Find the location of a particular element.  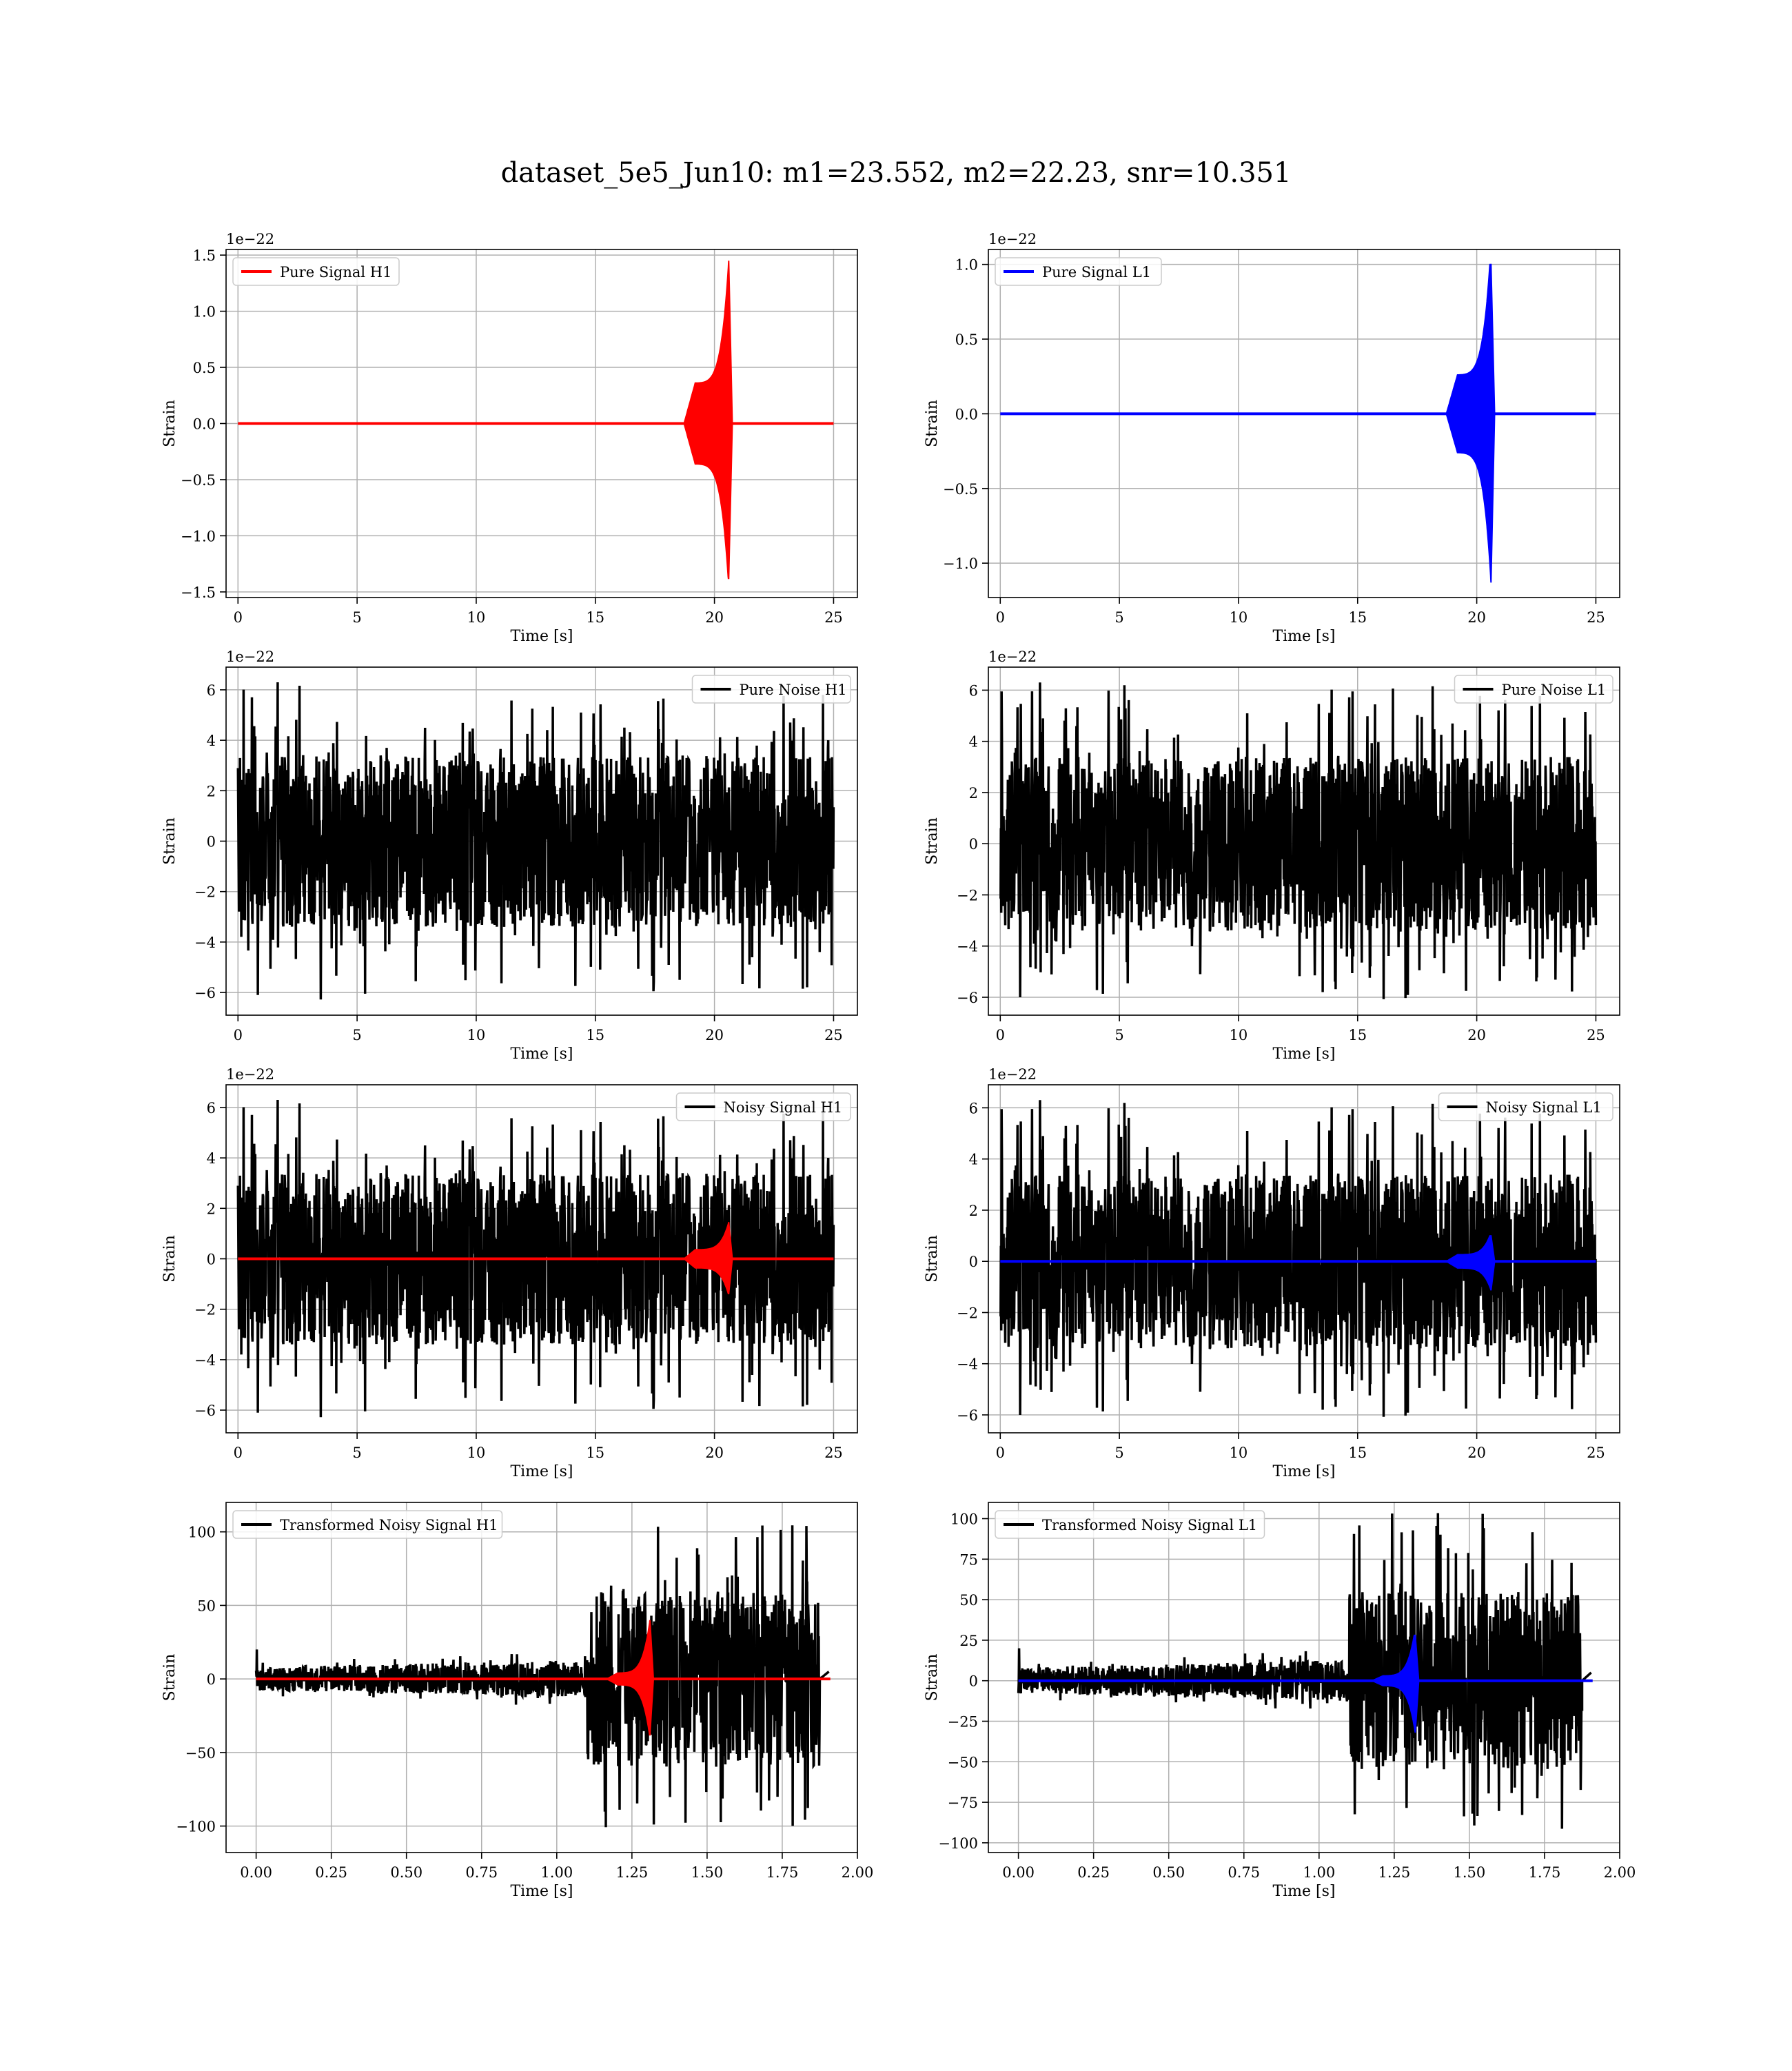

series-line-transformed-noisy-signal-l1 is located at coordinates (1304, 1671).